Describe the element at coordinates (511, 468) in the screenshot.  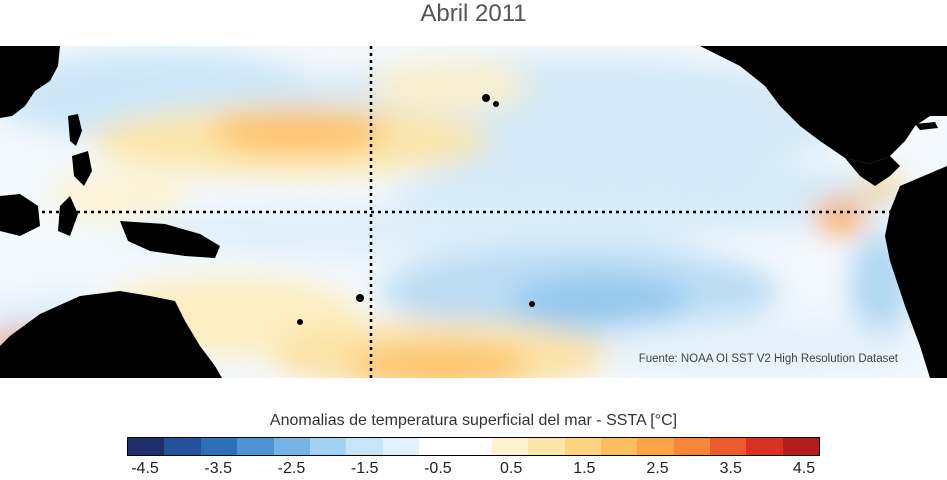
I see `colorbar-tick-label: 0.5` at that location.